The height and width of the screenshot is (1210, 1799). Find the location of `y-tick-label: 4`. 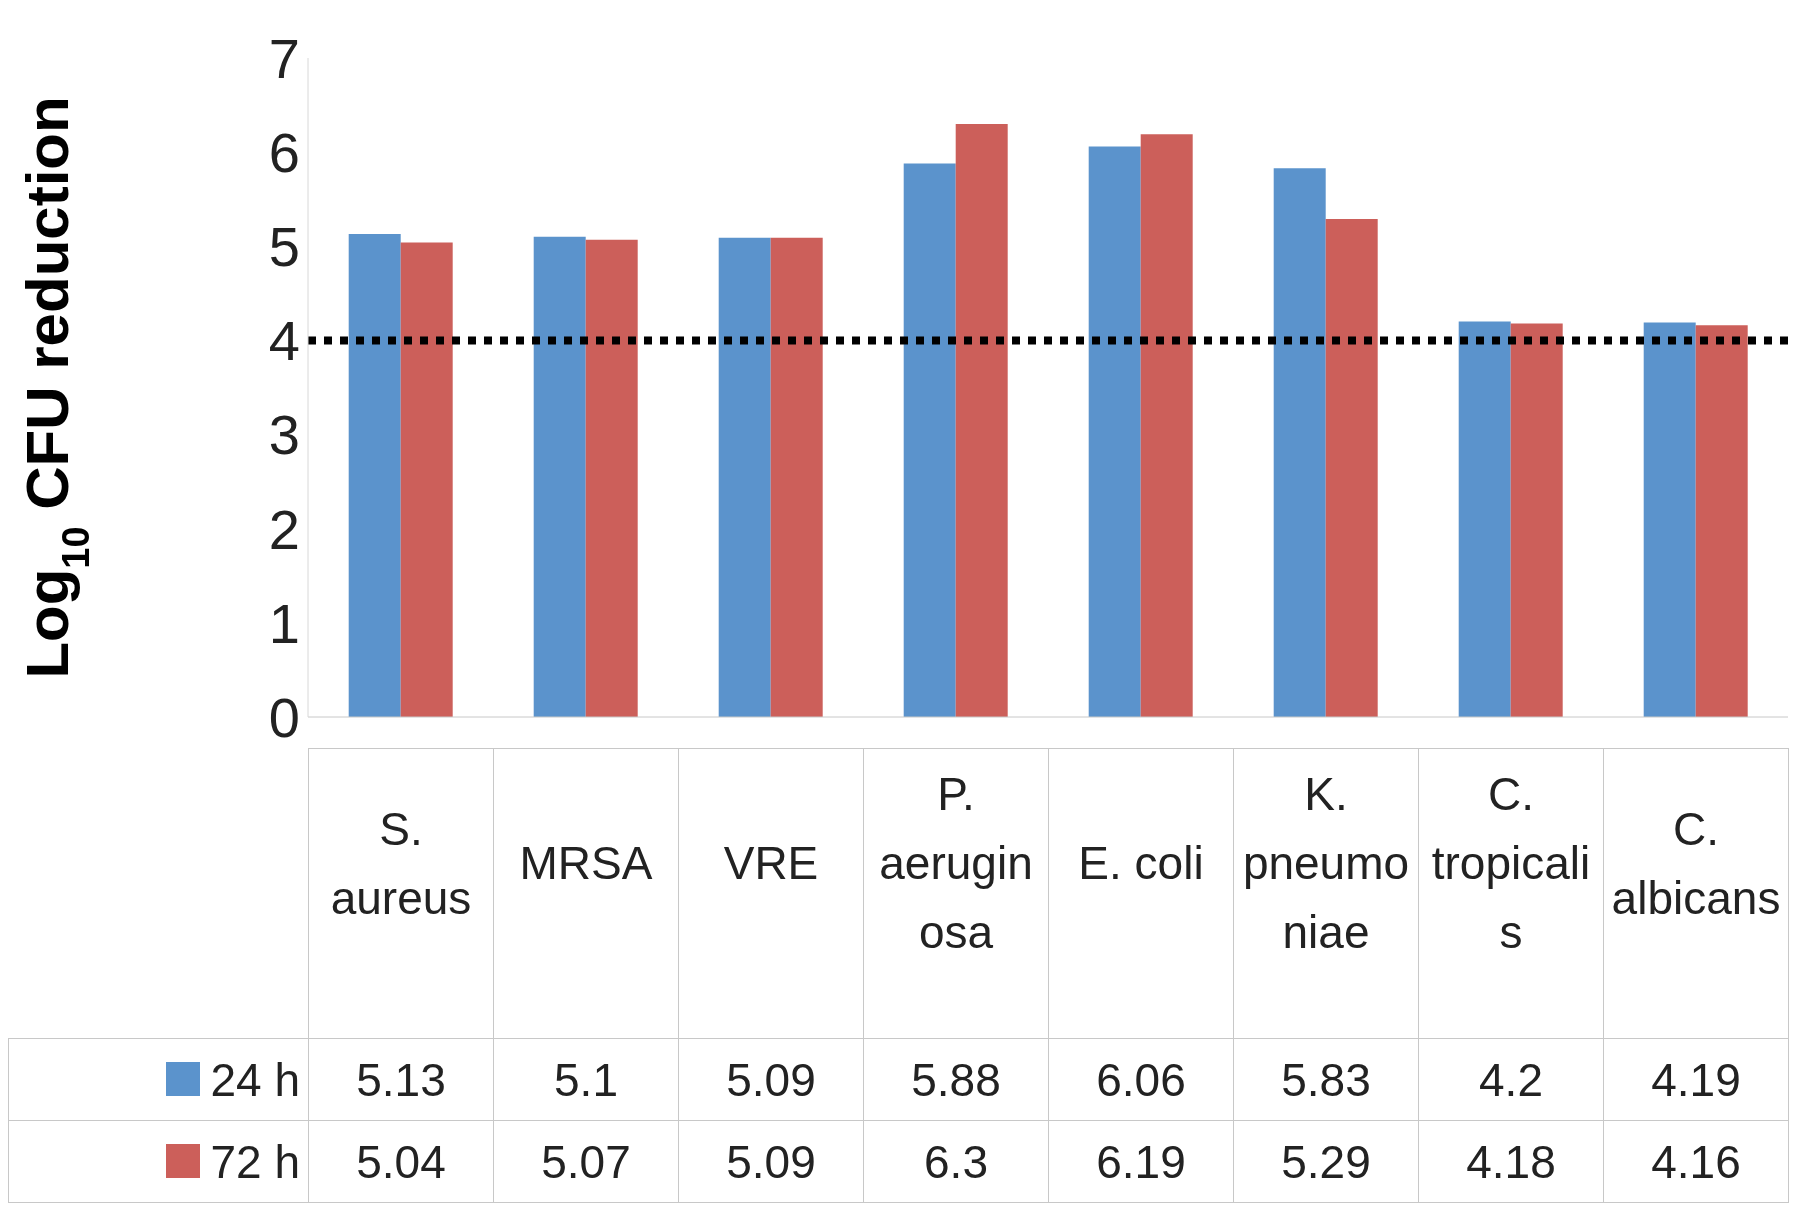

y-tick-label: 4 is located at coordinates (284, 341).